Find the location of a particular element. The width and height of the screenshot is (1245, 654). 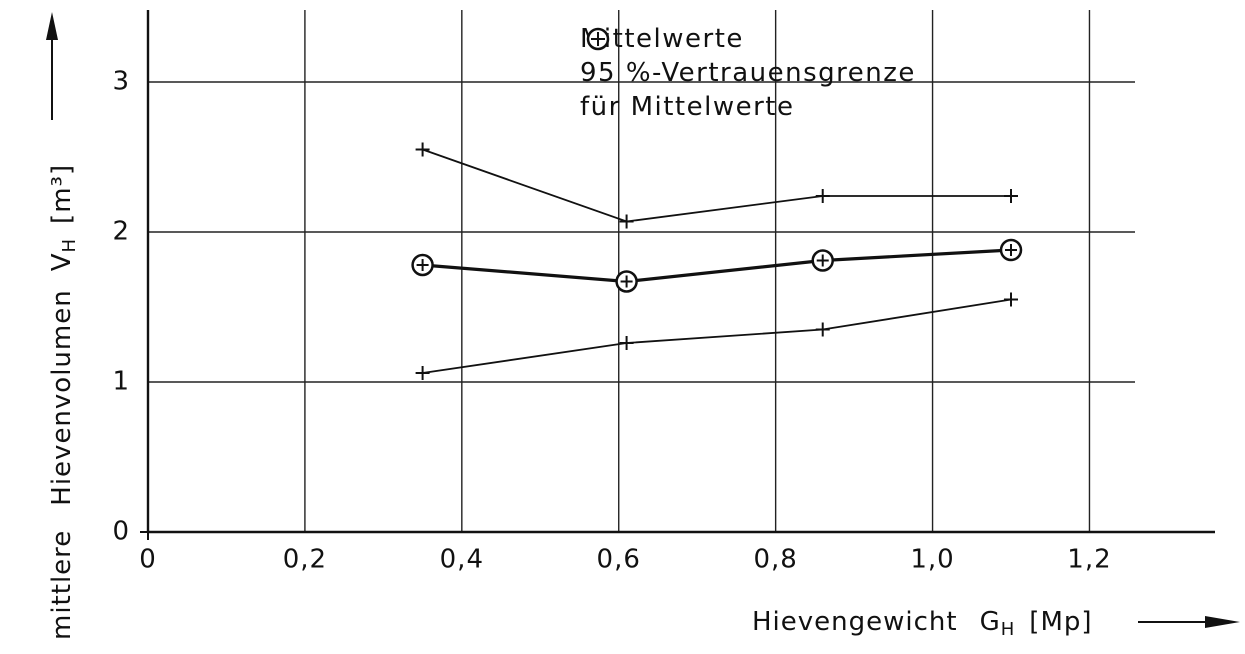

x-label: Hievengewicht is located at coordinates (855, 622).